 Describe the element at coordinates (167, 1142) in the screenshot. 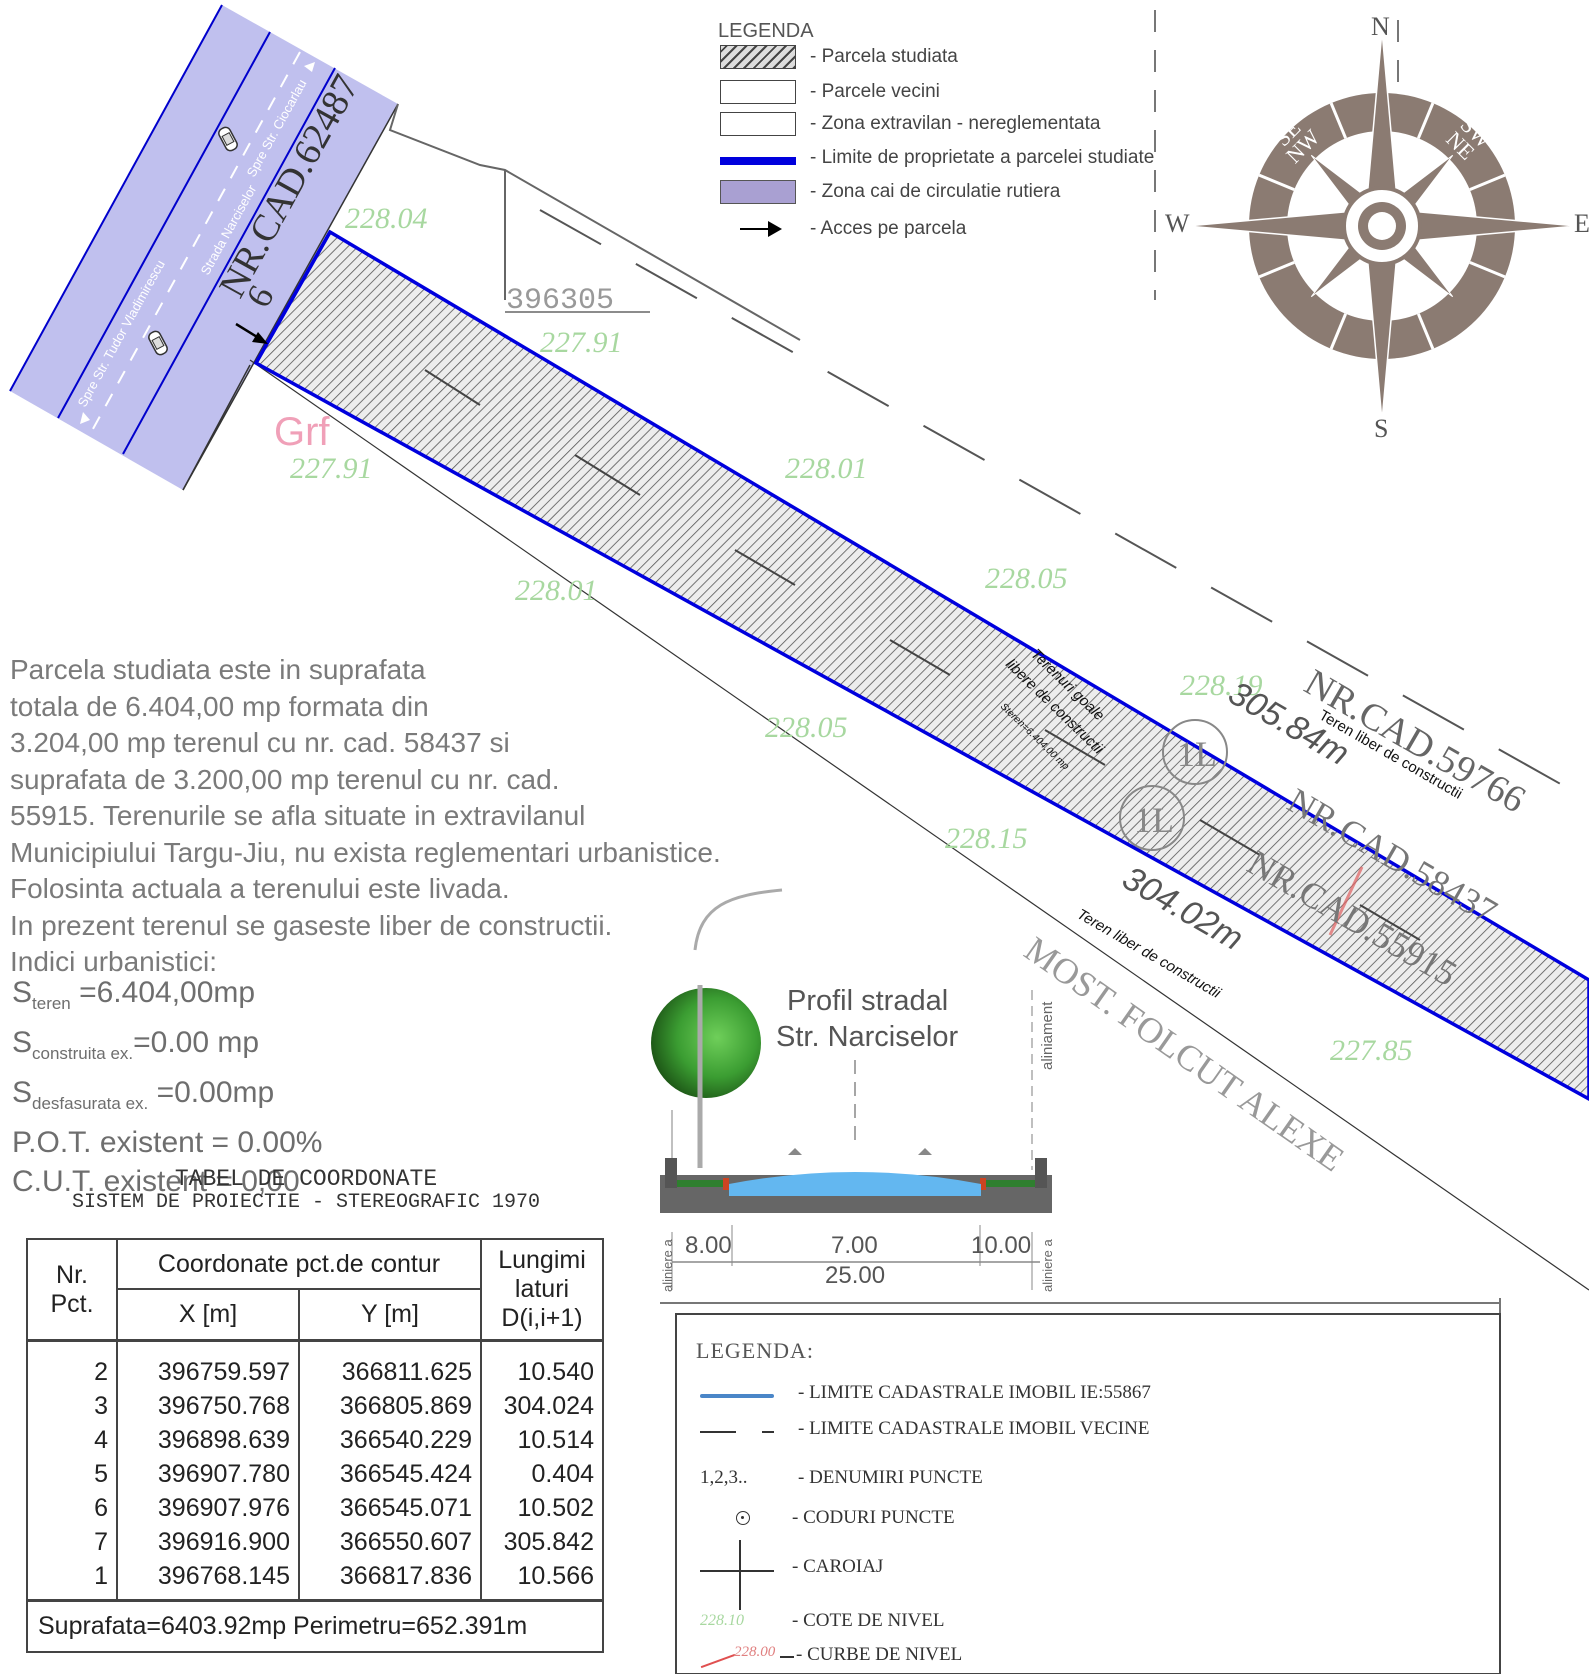

I see `pot-index: P.O.T. existent = 0.00%` at that location.